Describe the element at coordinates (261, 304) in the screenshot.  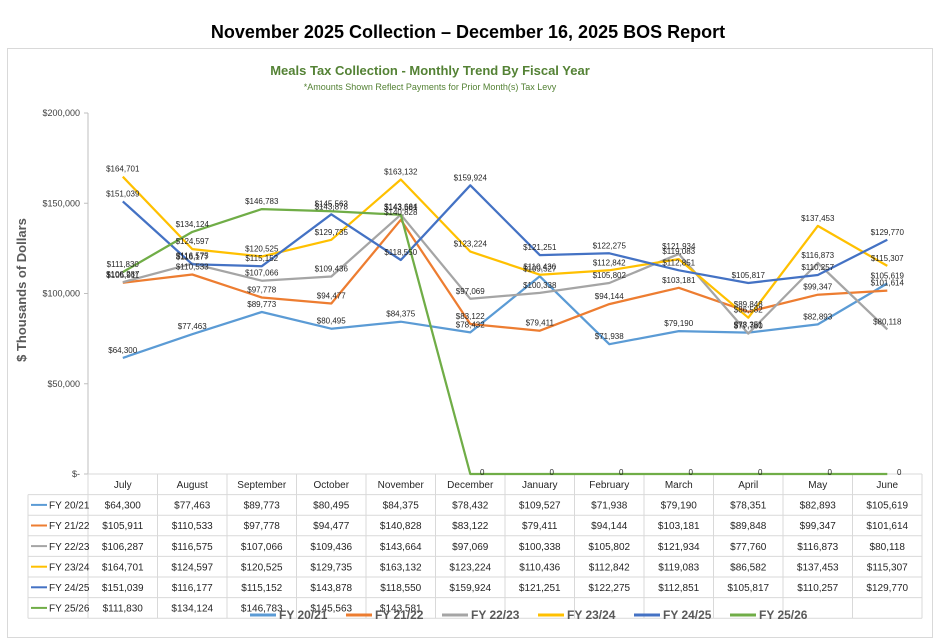
I see `data-point-label: $89,773` at that location.